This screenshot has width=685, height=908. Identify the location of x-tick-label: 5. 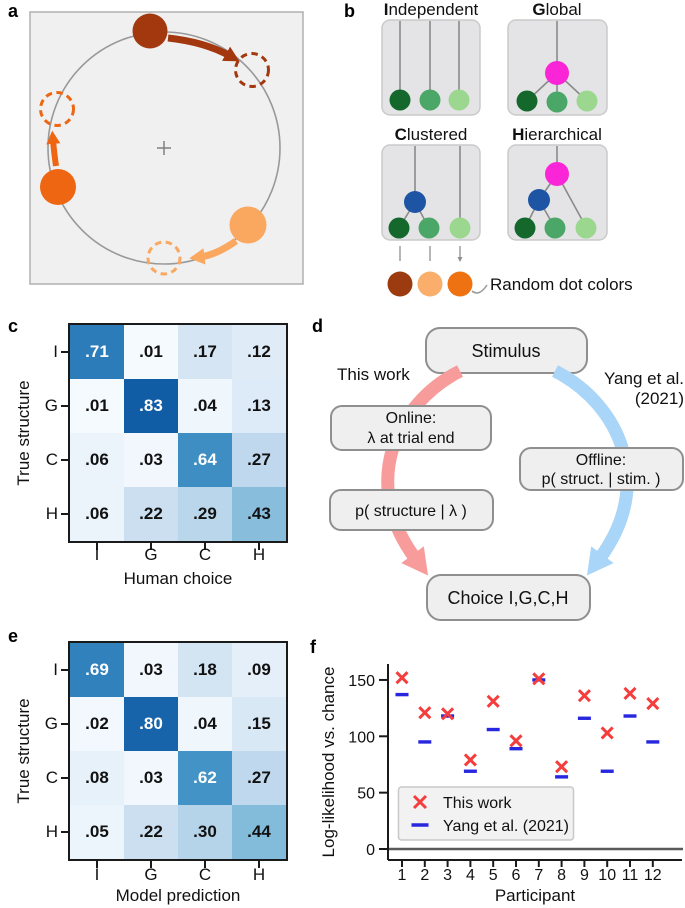
(493, 875).